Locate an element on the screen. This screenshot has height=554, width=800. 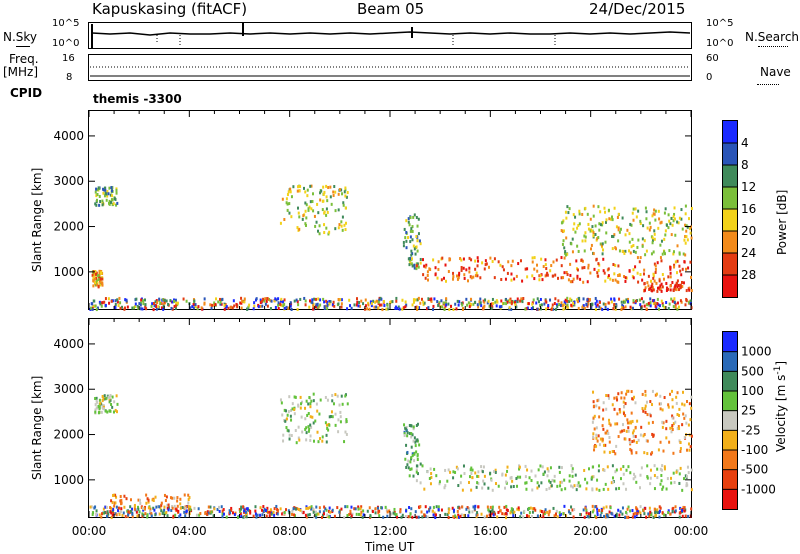
colorbar-swatch is located at coordinates (730, 381).